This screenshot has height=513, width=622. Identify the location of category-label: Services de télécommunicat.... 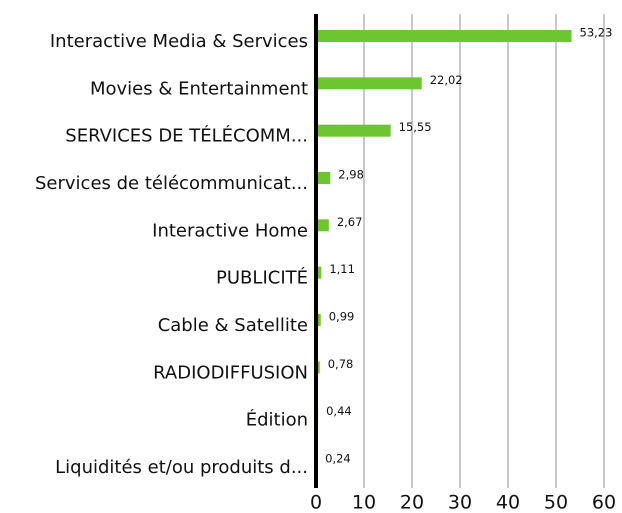
(171, 183).